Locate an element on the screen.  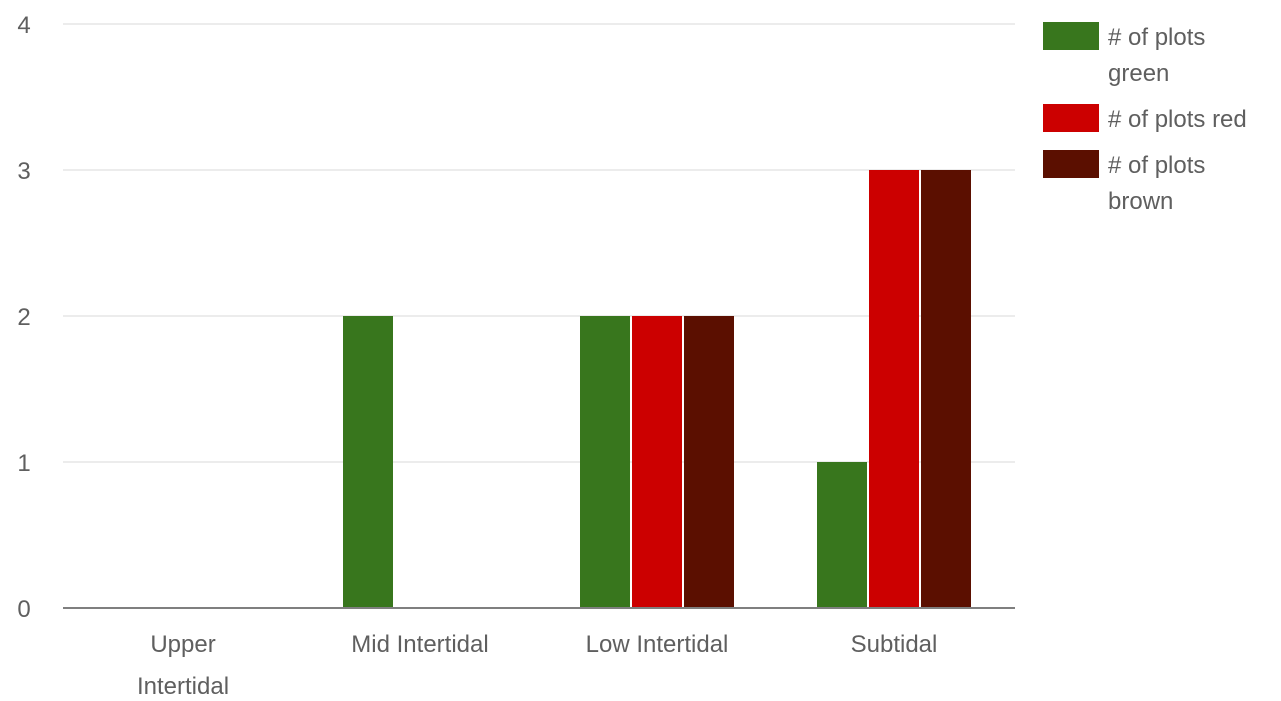
y-tick-label: 3 is located at coordinates (23, 171).